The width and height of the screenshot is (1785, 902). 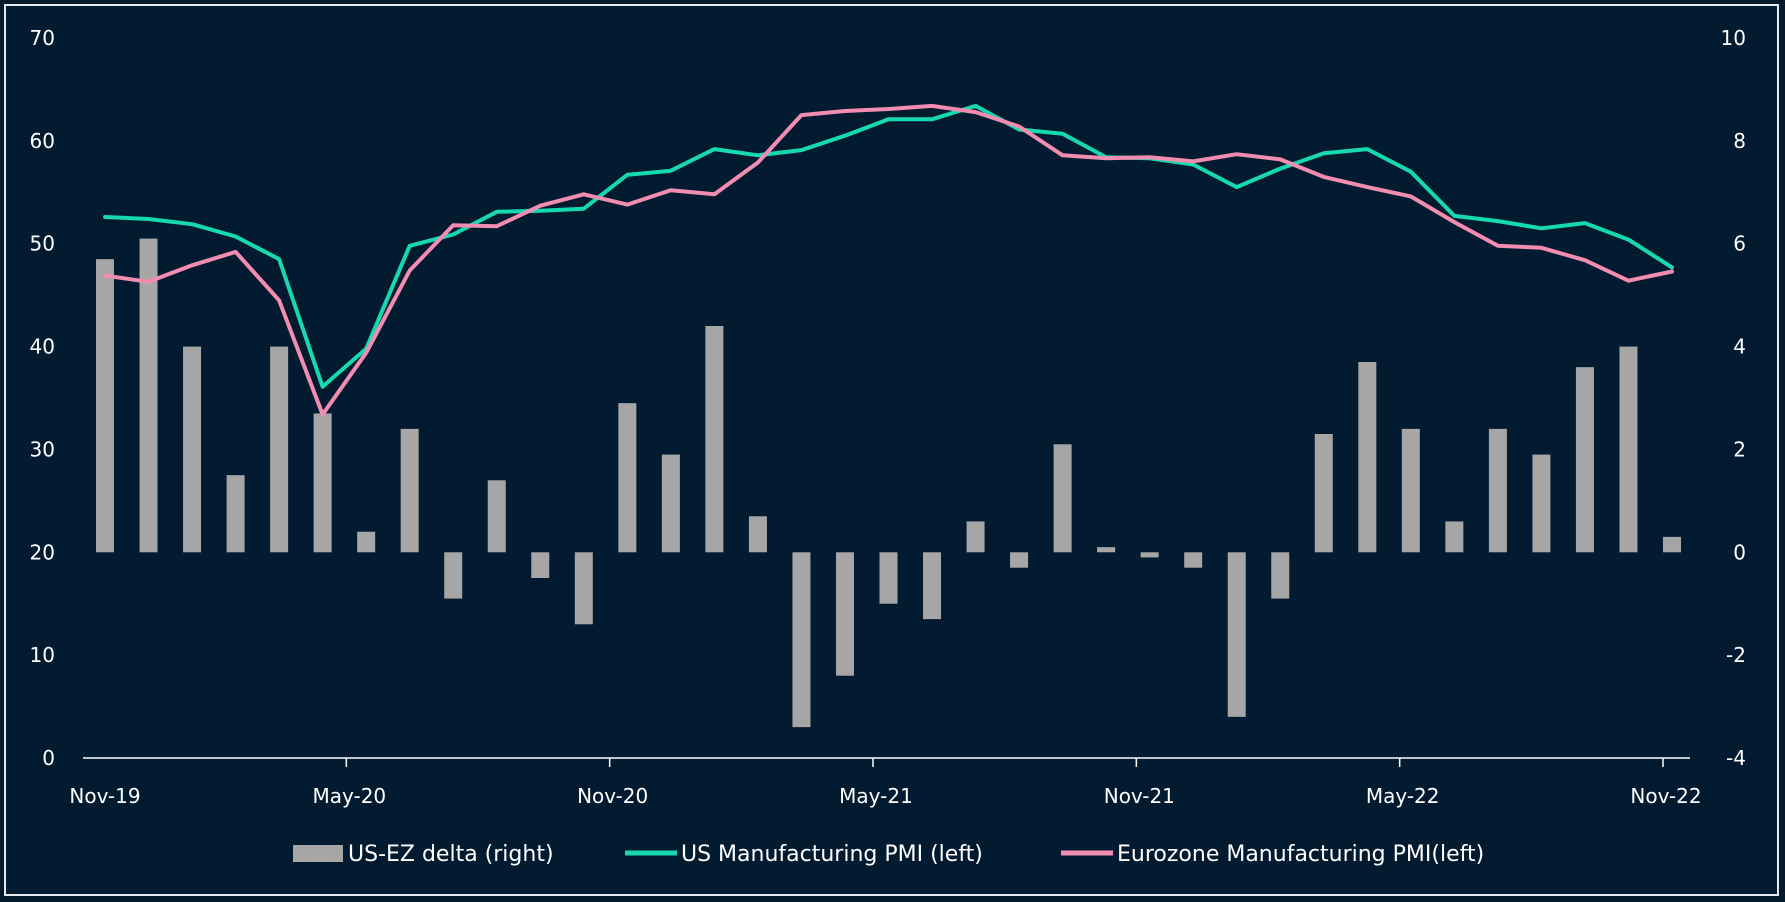 I want to click on left-tick-label: 0, so click(x=48, y=758).